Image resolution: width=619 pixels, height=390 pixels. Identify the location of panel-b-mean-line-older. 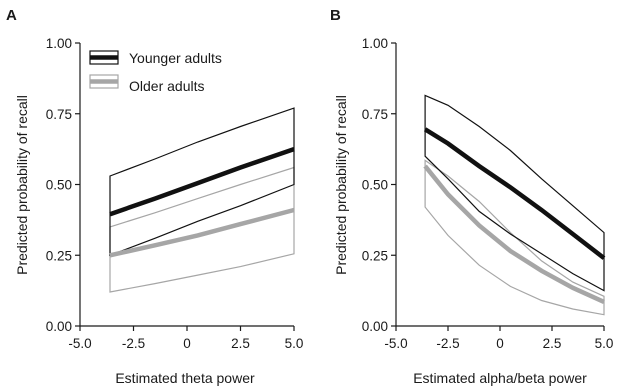
(514, 234).